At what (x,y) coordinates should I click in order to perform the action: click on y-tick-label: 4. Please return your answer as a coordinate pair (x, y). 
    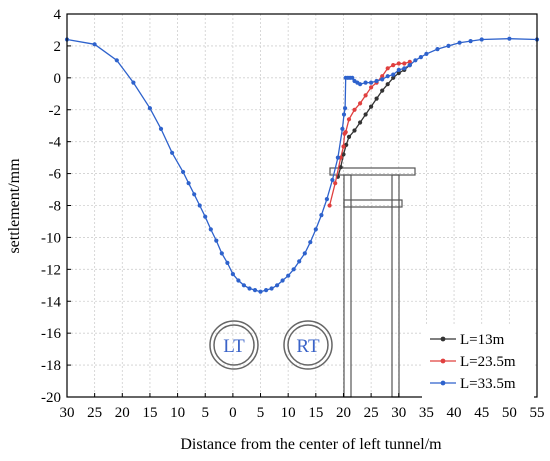
    Looking at the image, I should click on (58, 15).